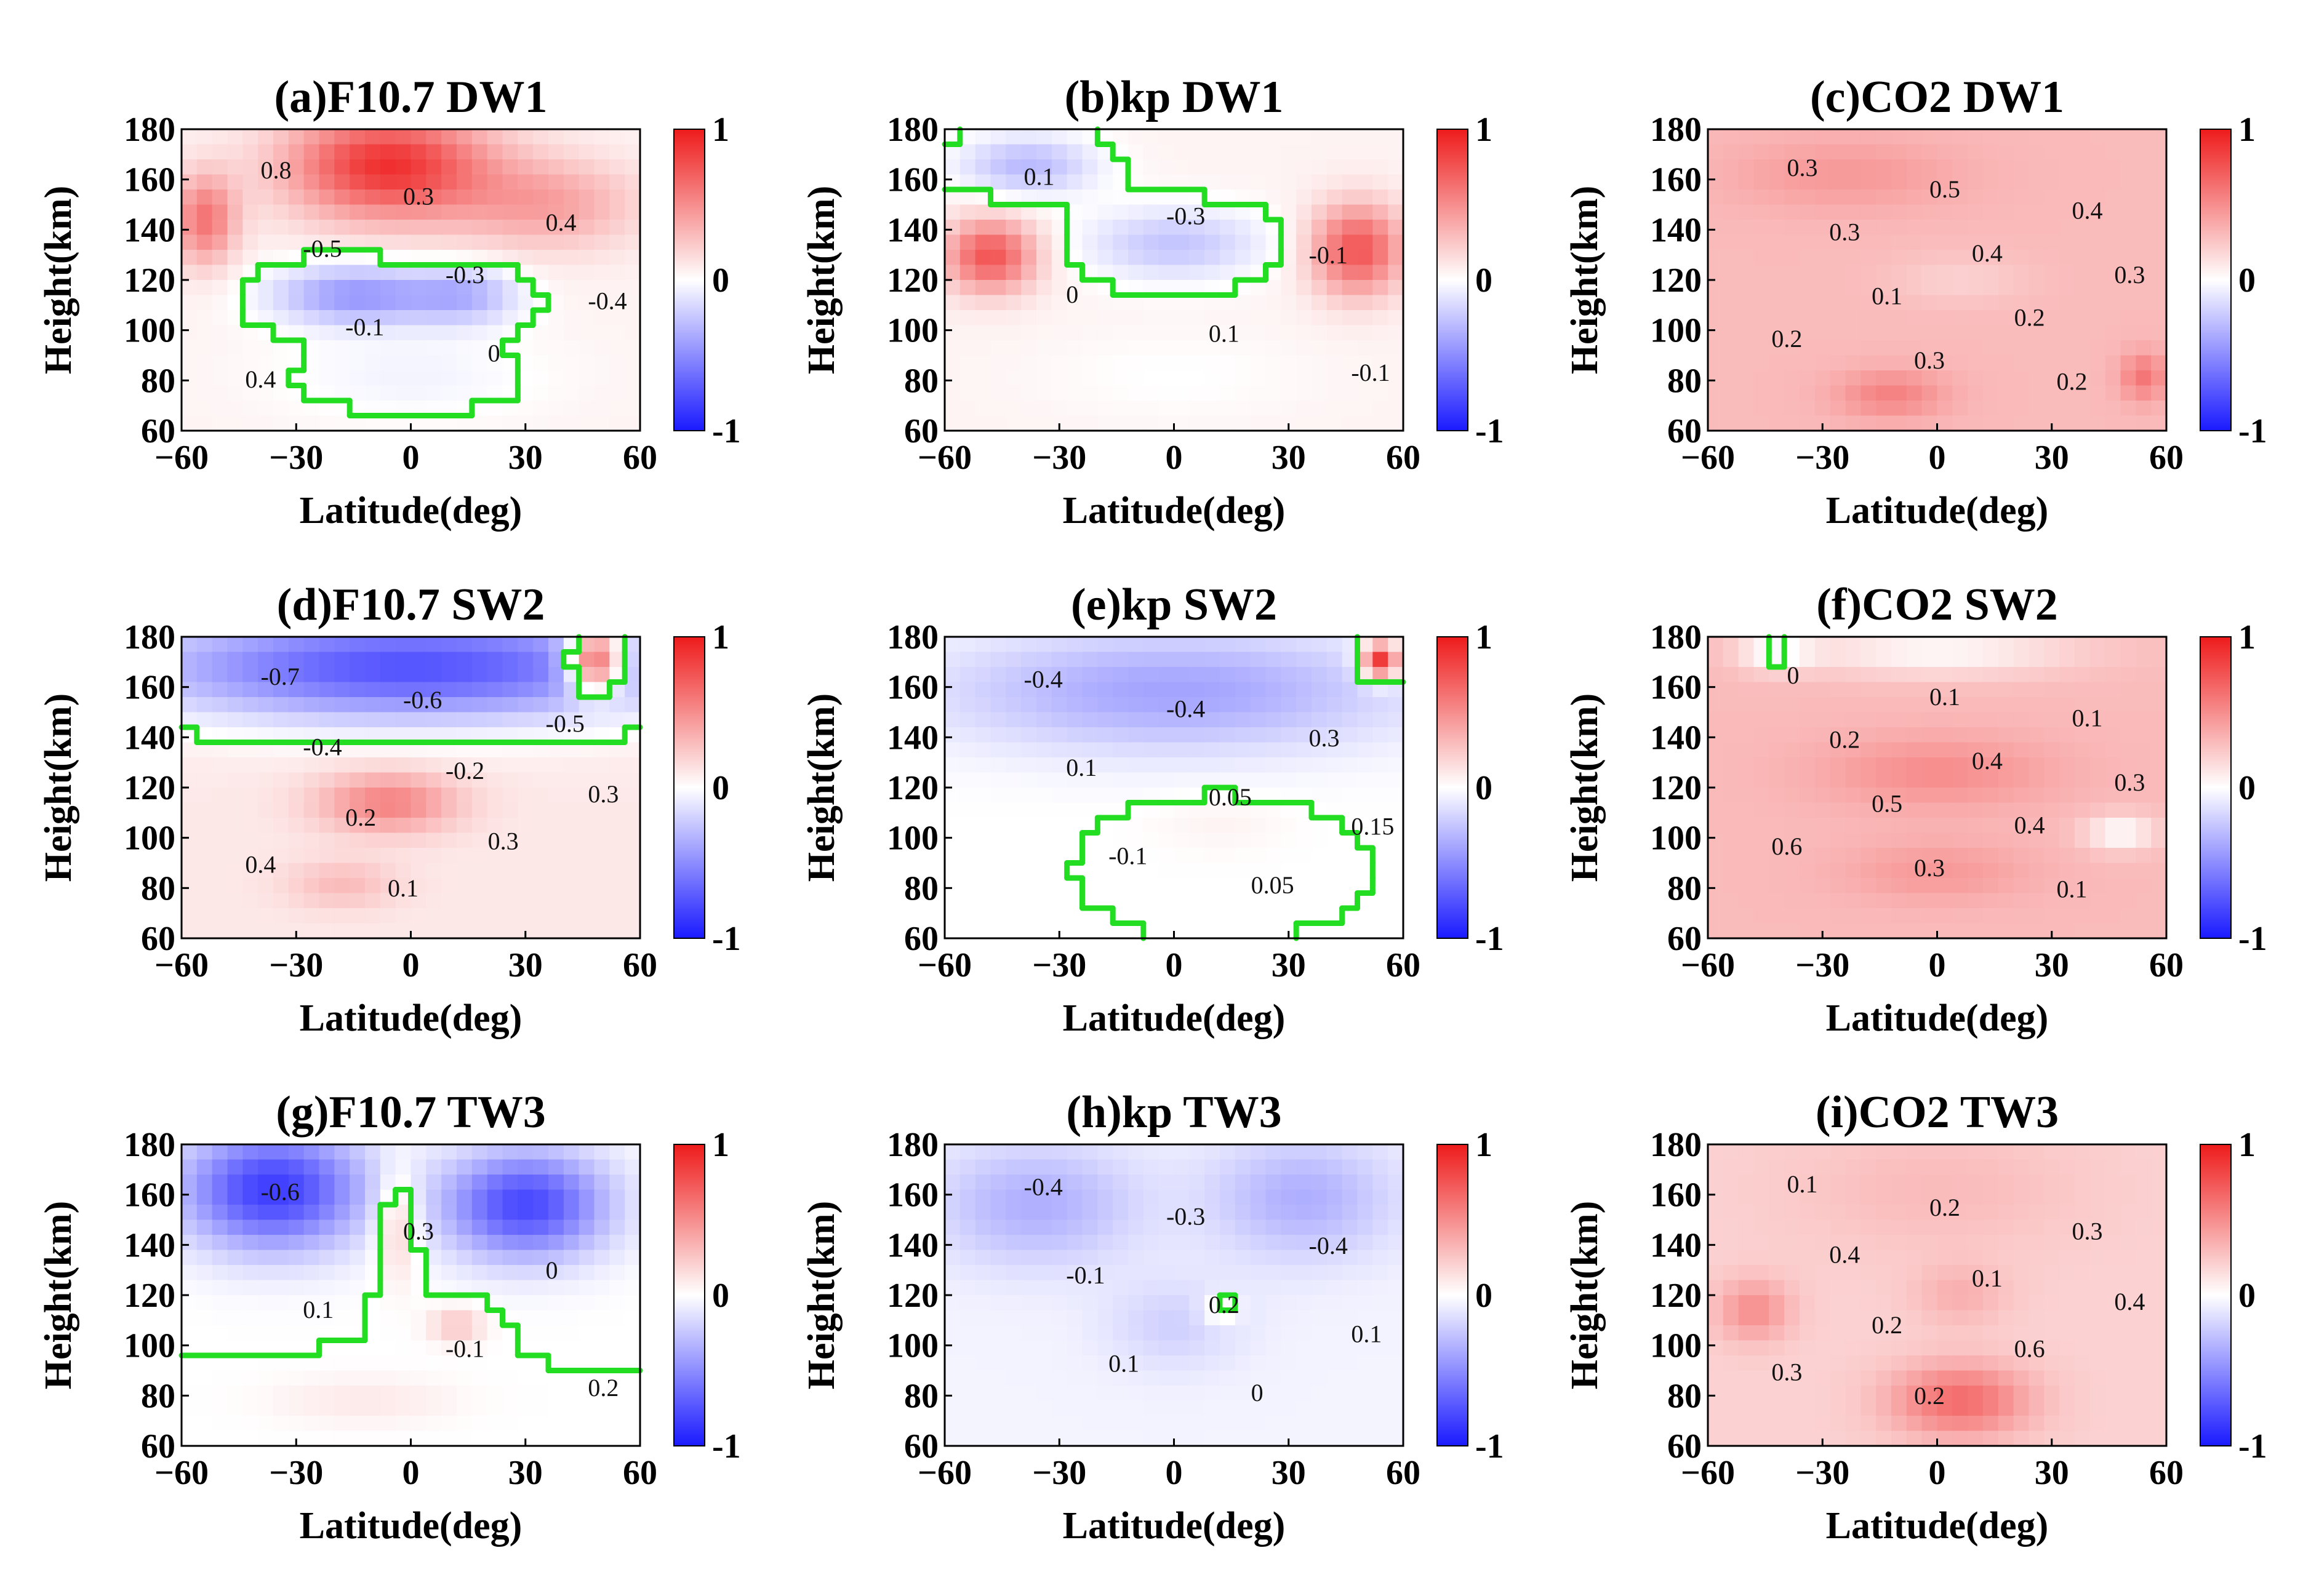  Describe the element at coordinates (1938, 511) in the screenshot. I see `x-axis-label: Latitude(deg)` at that location.